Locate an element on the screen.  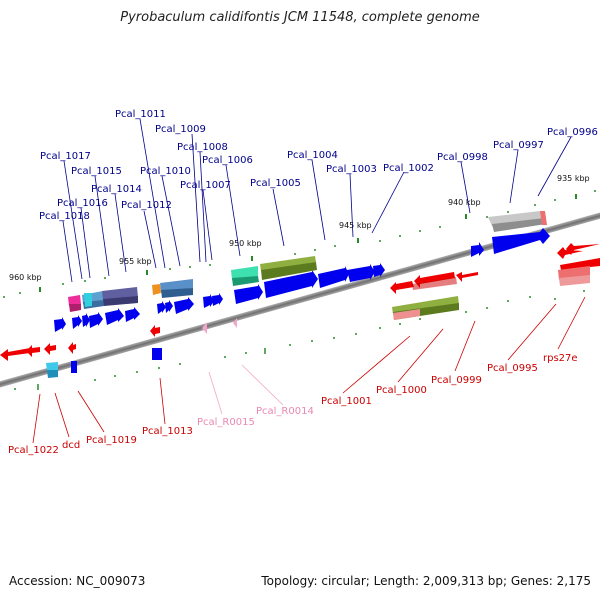
rna-genes is located at coordinates (219, 326).